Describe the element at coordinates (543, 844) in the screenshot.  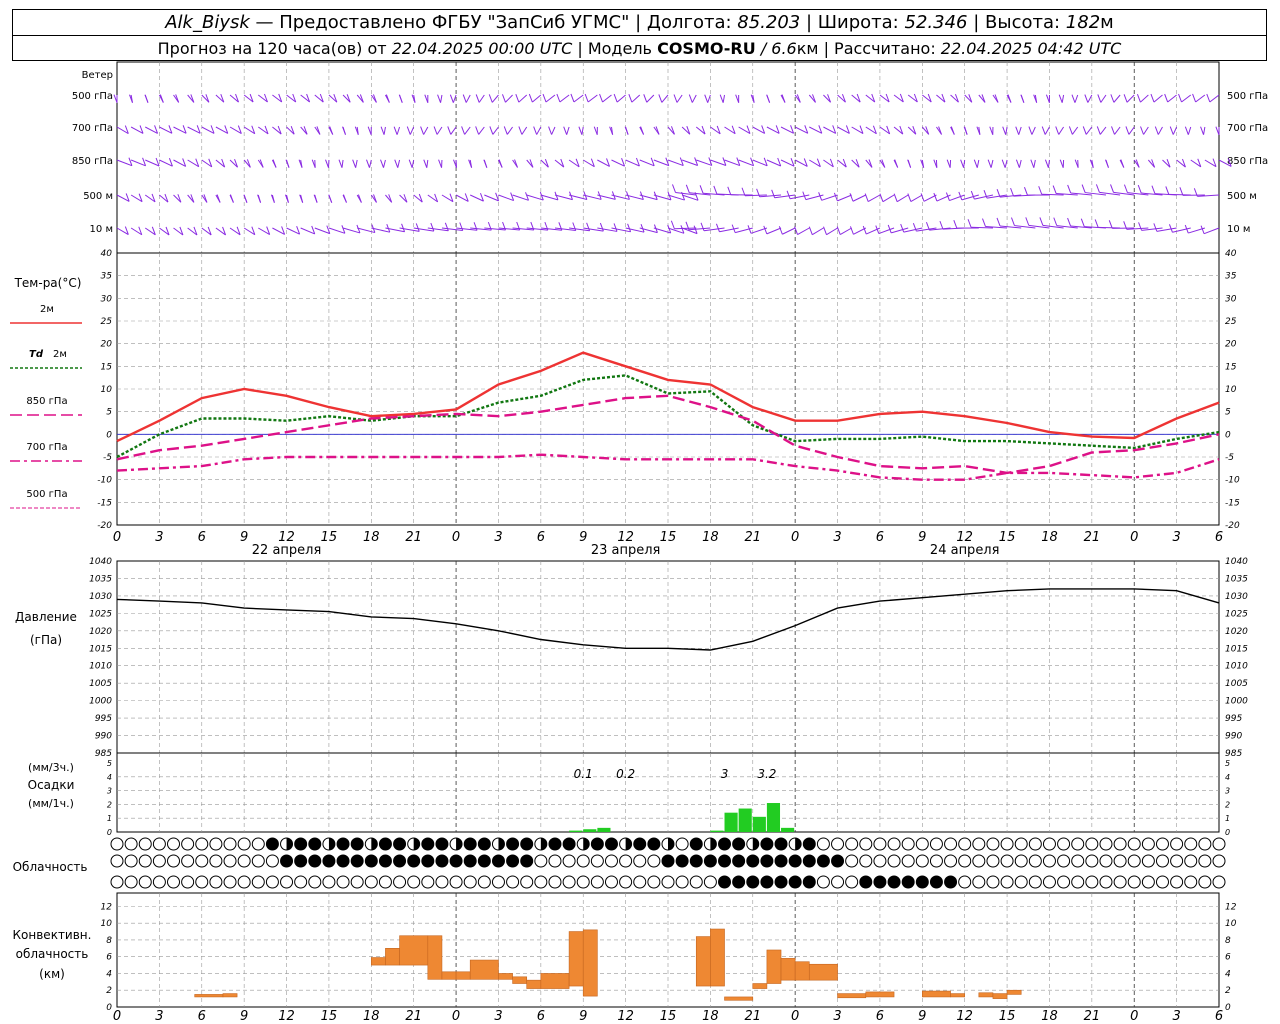
I see `cloud-symbol-half` at that location.